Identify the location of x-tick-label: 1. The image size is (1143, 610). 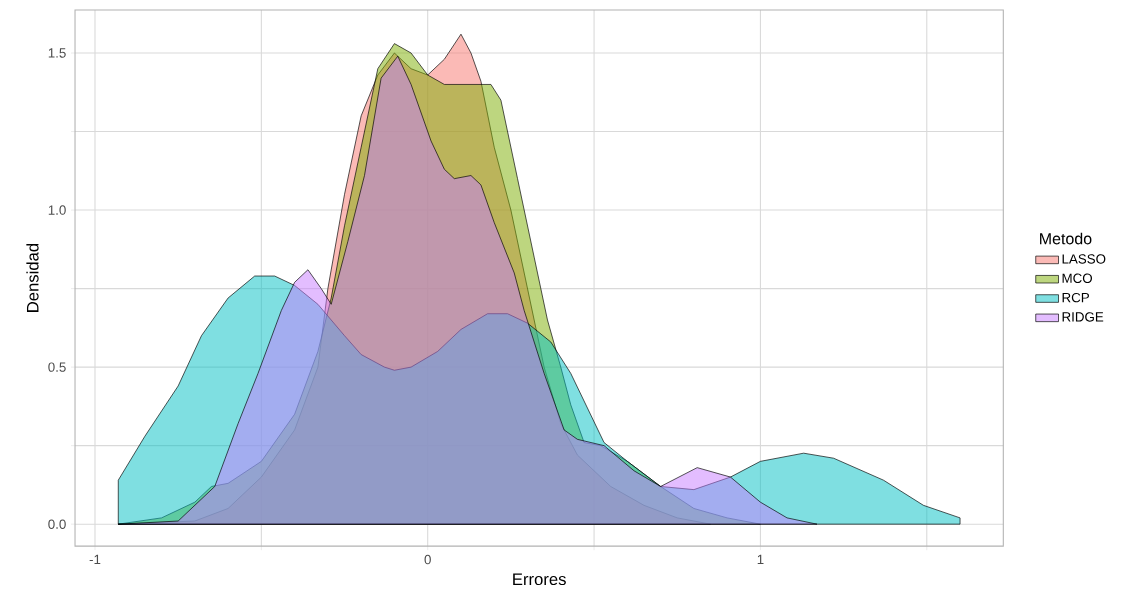
(760, 559).